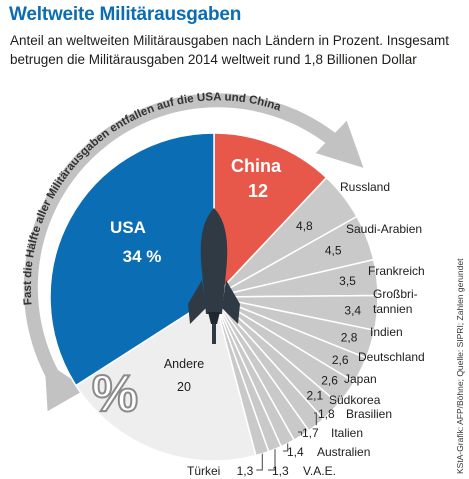 The image size is (469, 479). Describe the element at coordinates (360, 379) in the screenshot. I see `slice-label-japan: Japan` at that location.